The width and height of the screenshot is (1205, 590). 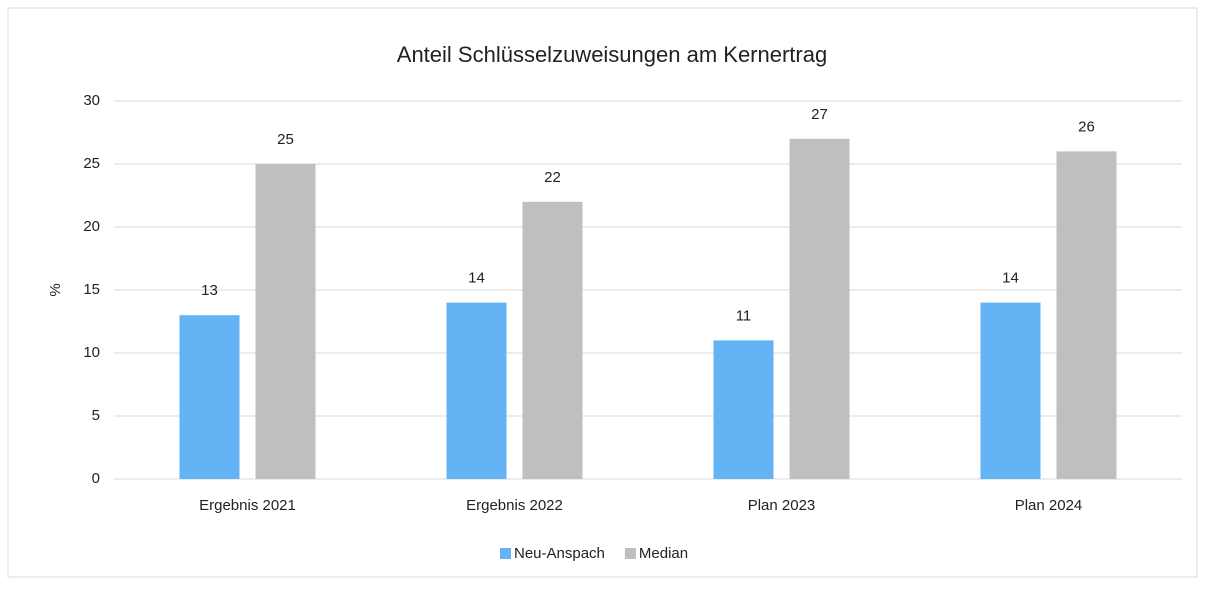 I want to click on x-tick-label: Ergebnis 2021, so click(x=247, y=505).